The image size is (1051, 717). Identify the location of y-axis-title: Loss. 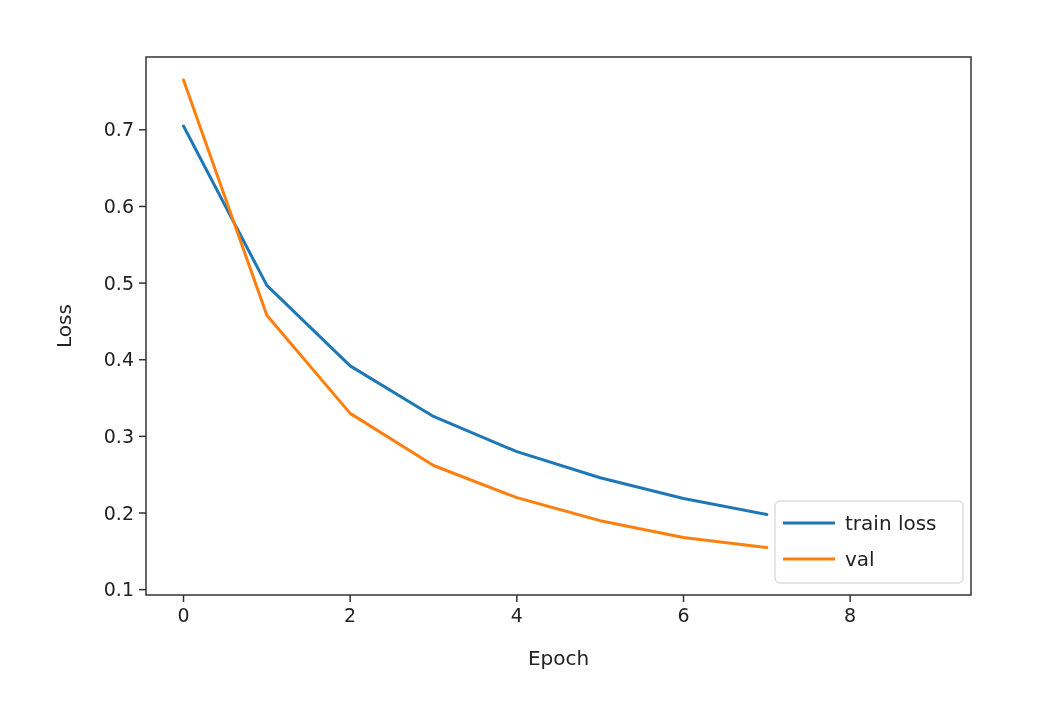
(64, 326).